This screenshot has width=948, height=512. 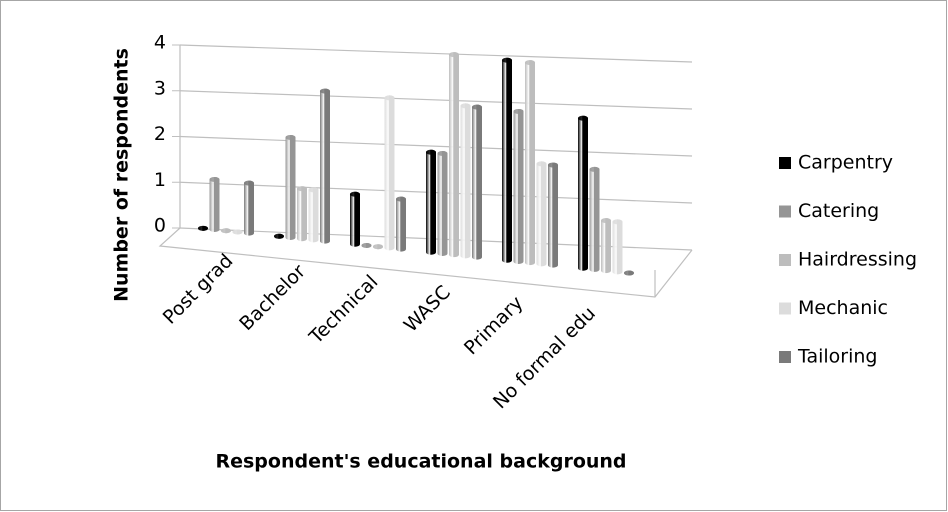 What do you see at coordinates (857, 260) in the screenshot?
I see `legend-label: Hairdressing` at bounding box center [857, 260].